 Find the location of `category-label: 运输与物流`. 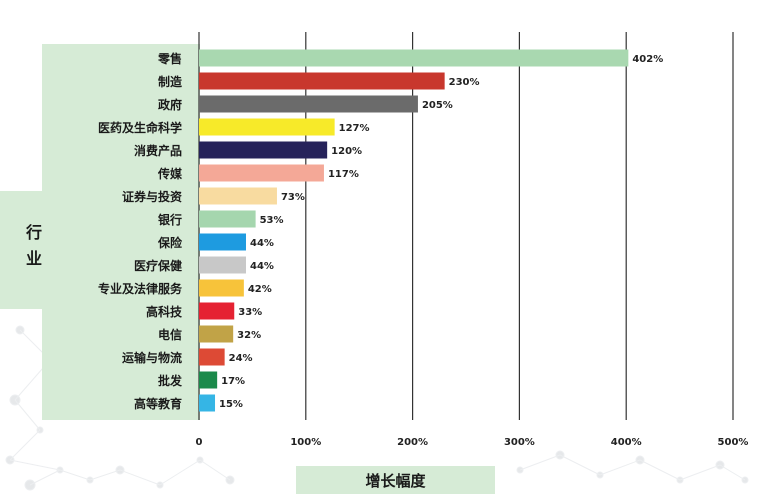

category-label: 运输与物流 is located at coordinates (152, 357).